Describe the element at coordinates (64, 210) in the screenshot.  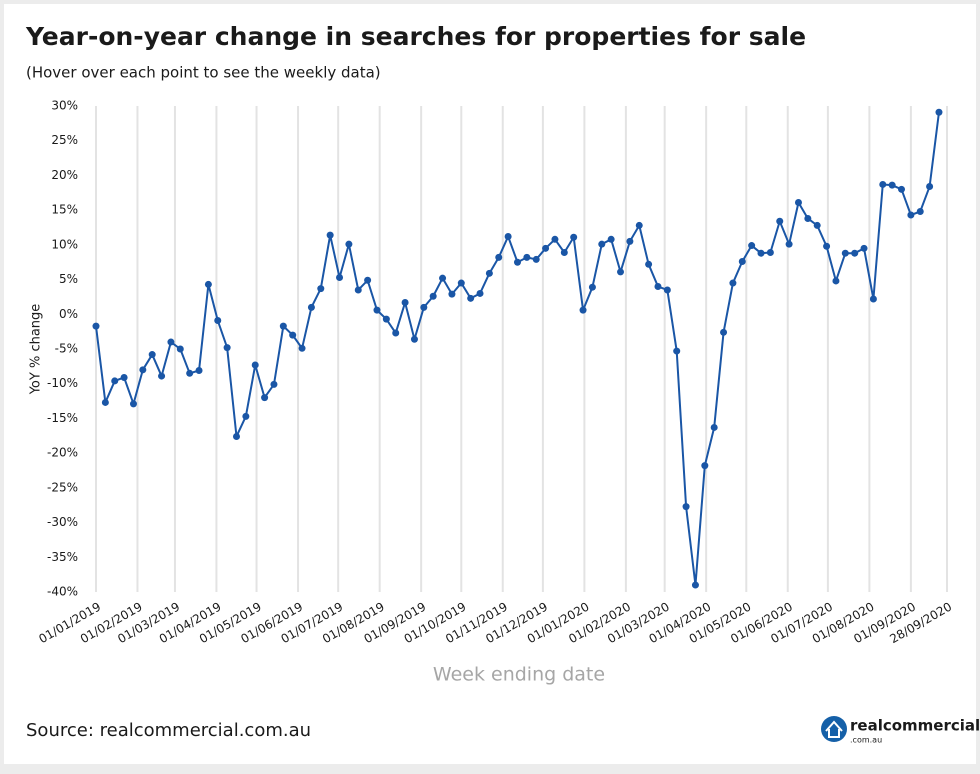
I see `y-tick-label: 15%` at that location.